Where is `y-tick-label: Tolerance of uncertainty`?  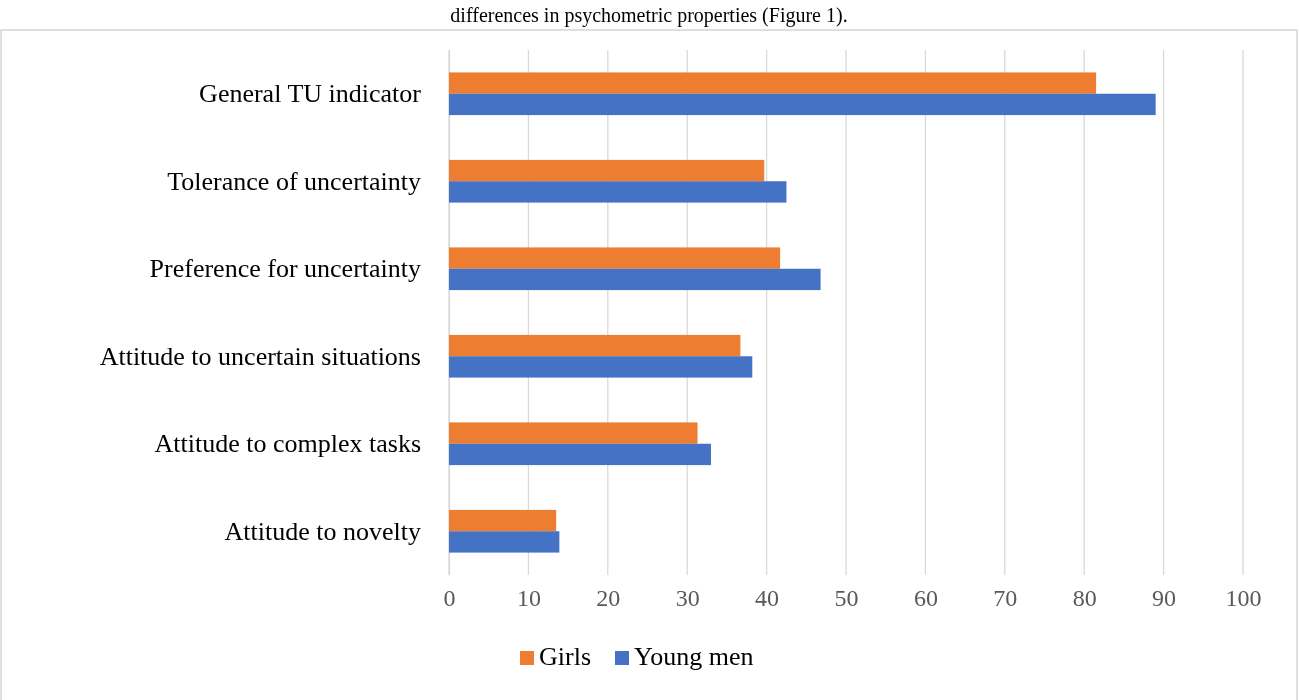
y-tick-label: Tolerance of uncertainty is located at coordinates (294, 181).